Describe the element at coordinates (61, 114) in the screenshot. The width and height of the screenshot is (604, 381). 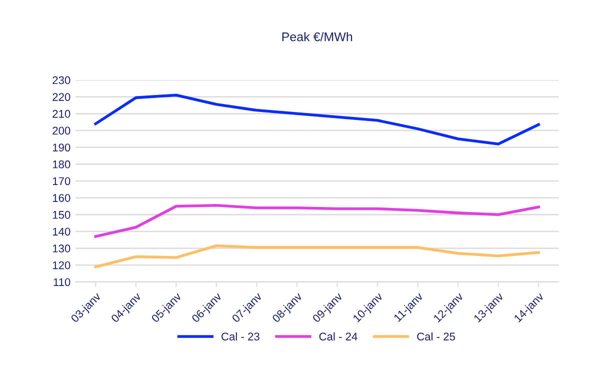
I see `y-tick-label: 210` at that location.